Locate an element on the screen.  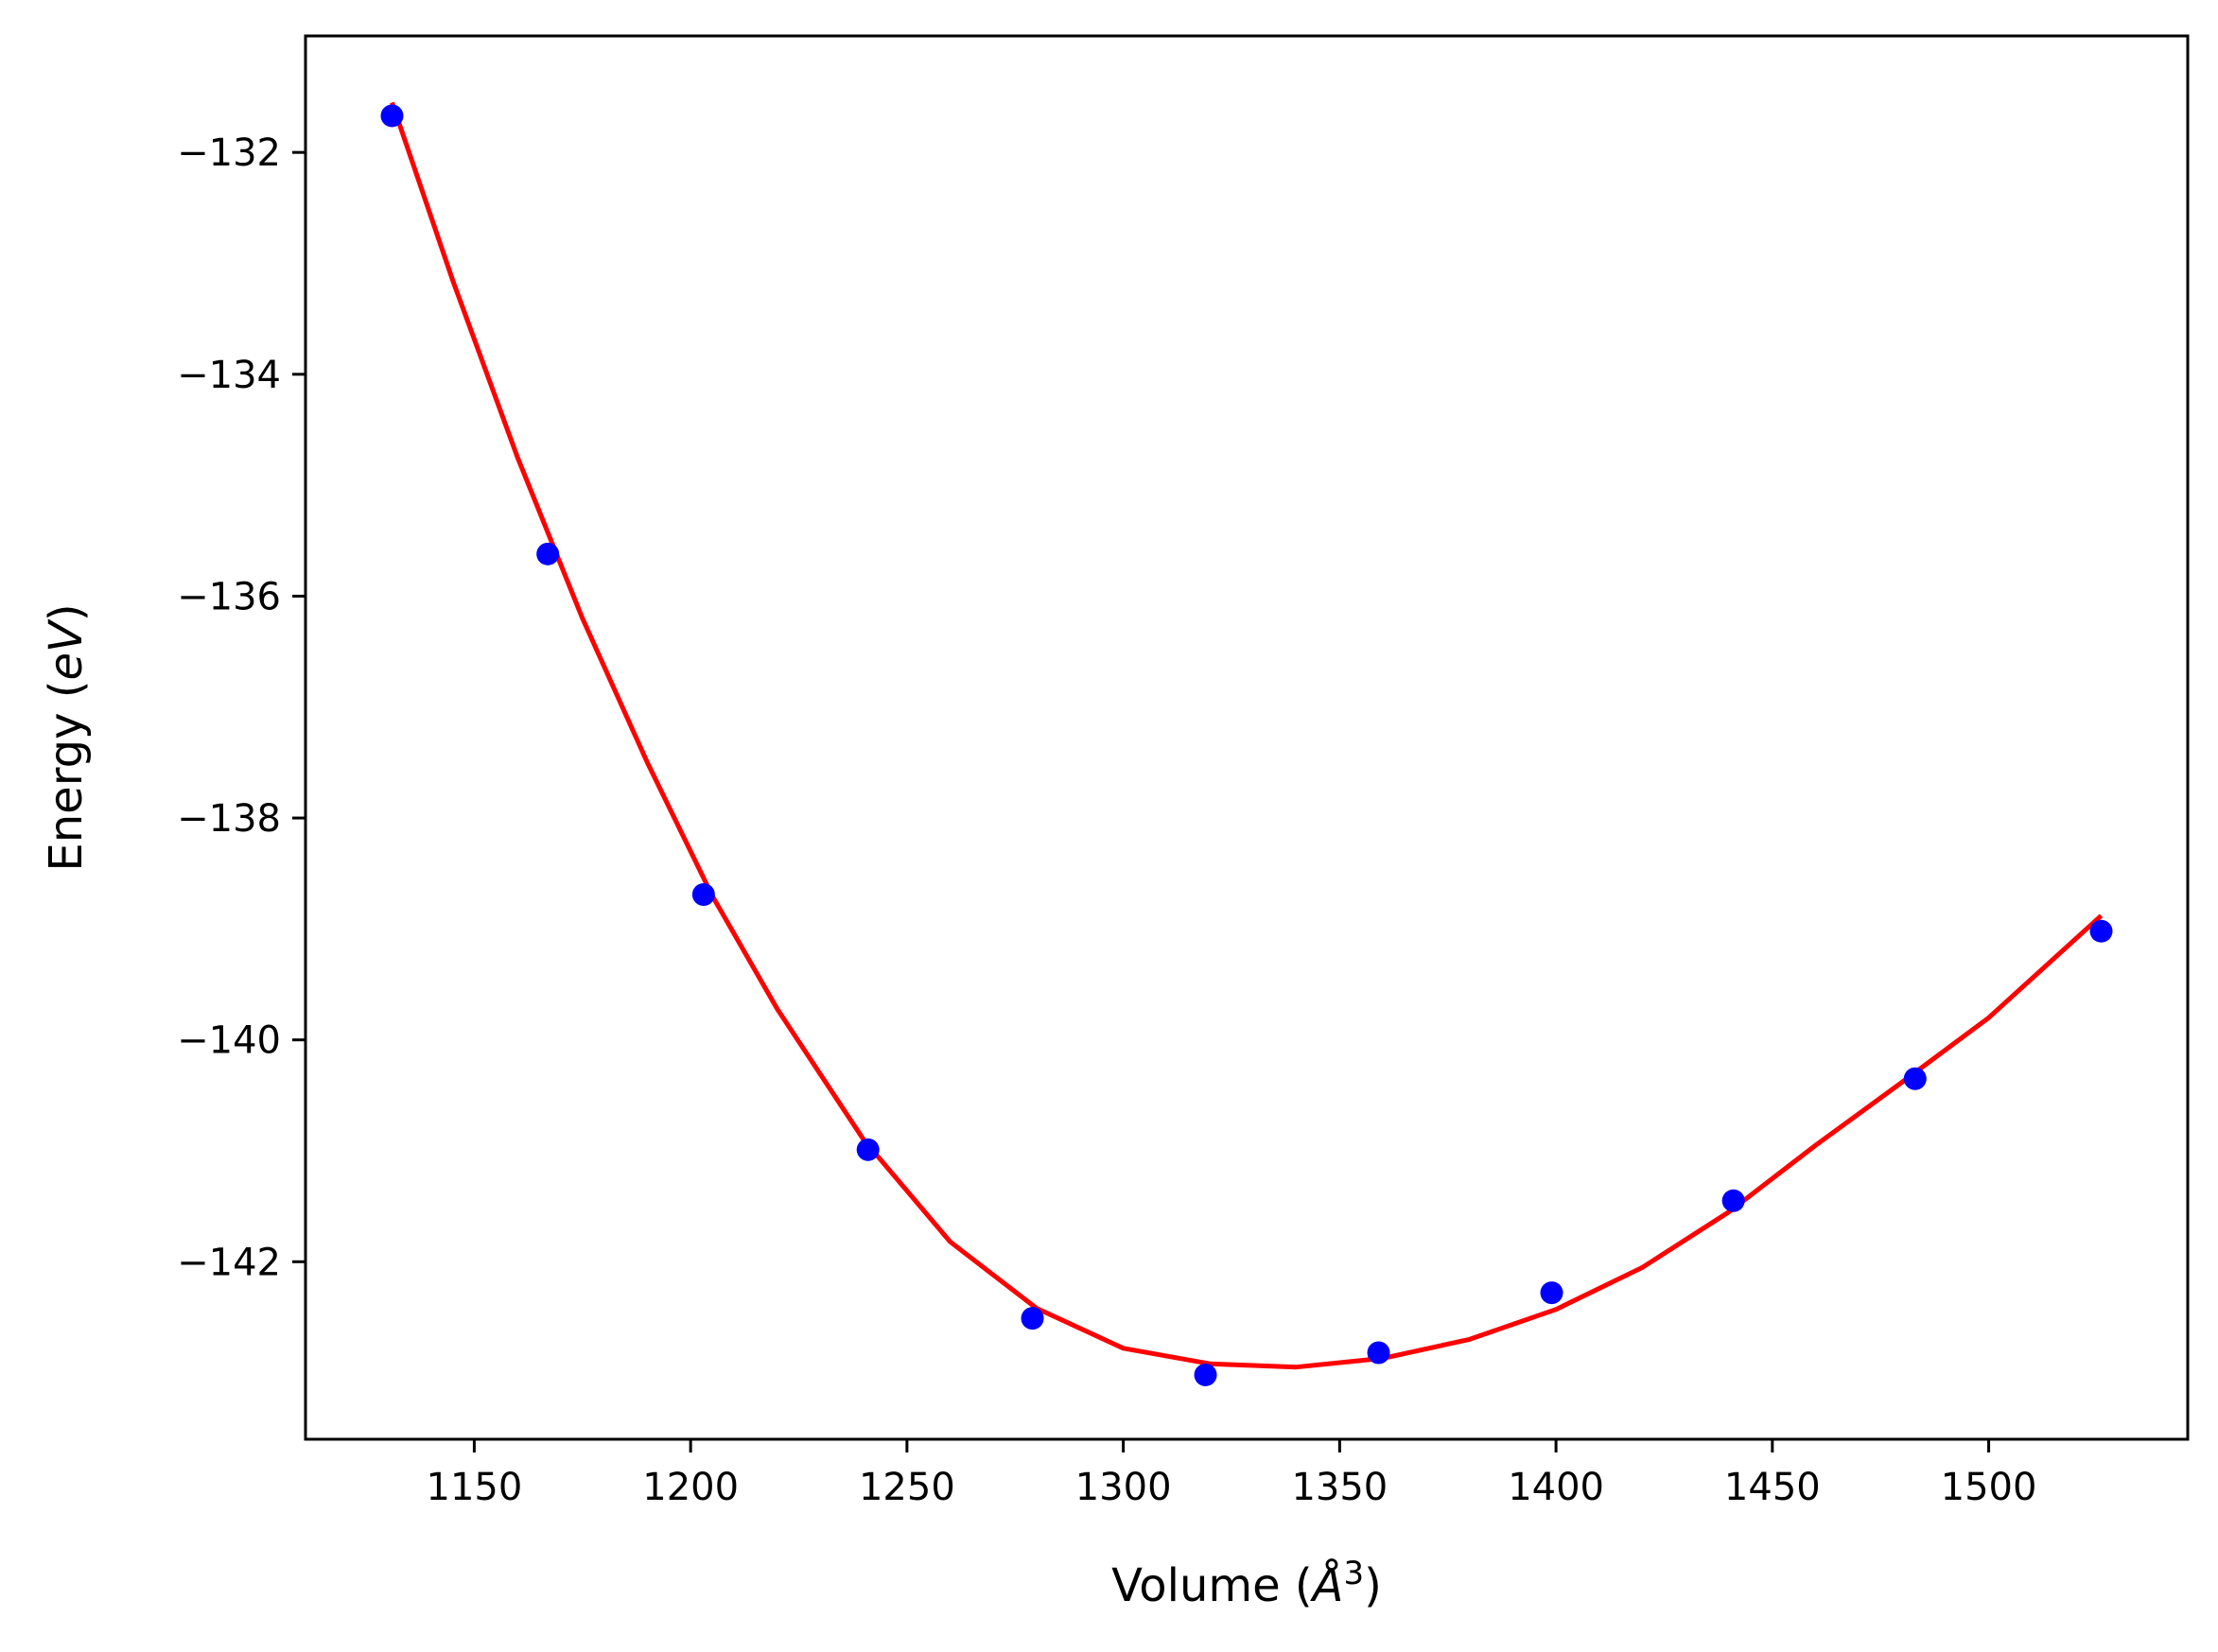
y-tick-label: −142 is located at coordinates (229, 1263).